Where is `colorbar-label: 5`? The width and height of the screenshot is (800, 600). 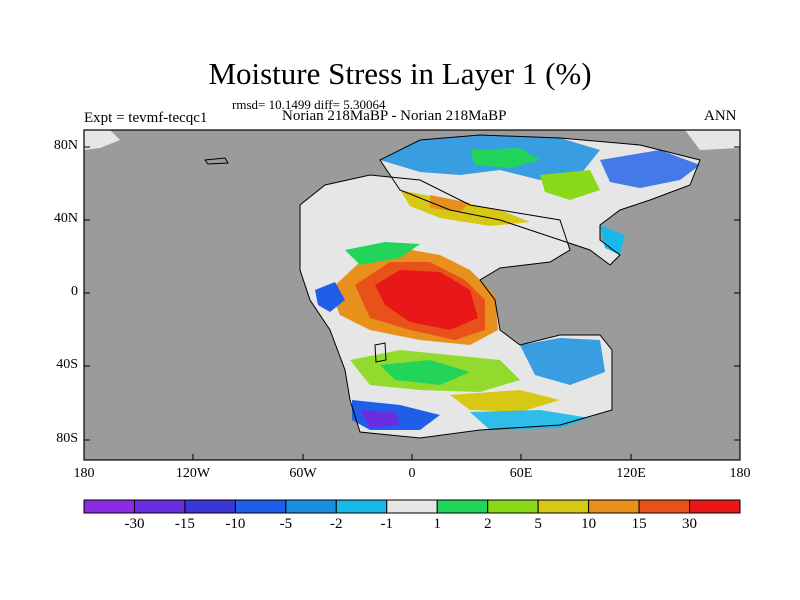 colorbar-label: 5 is located at coordinates (538, 524).